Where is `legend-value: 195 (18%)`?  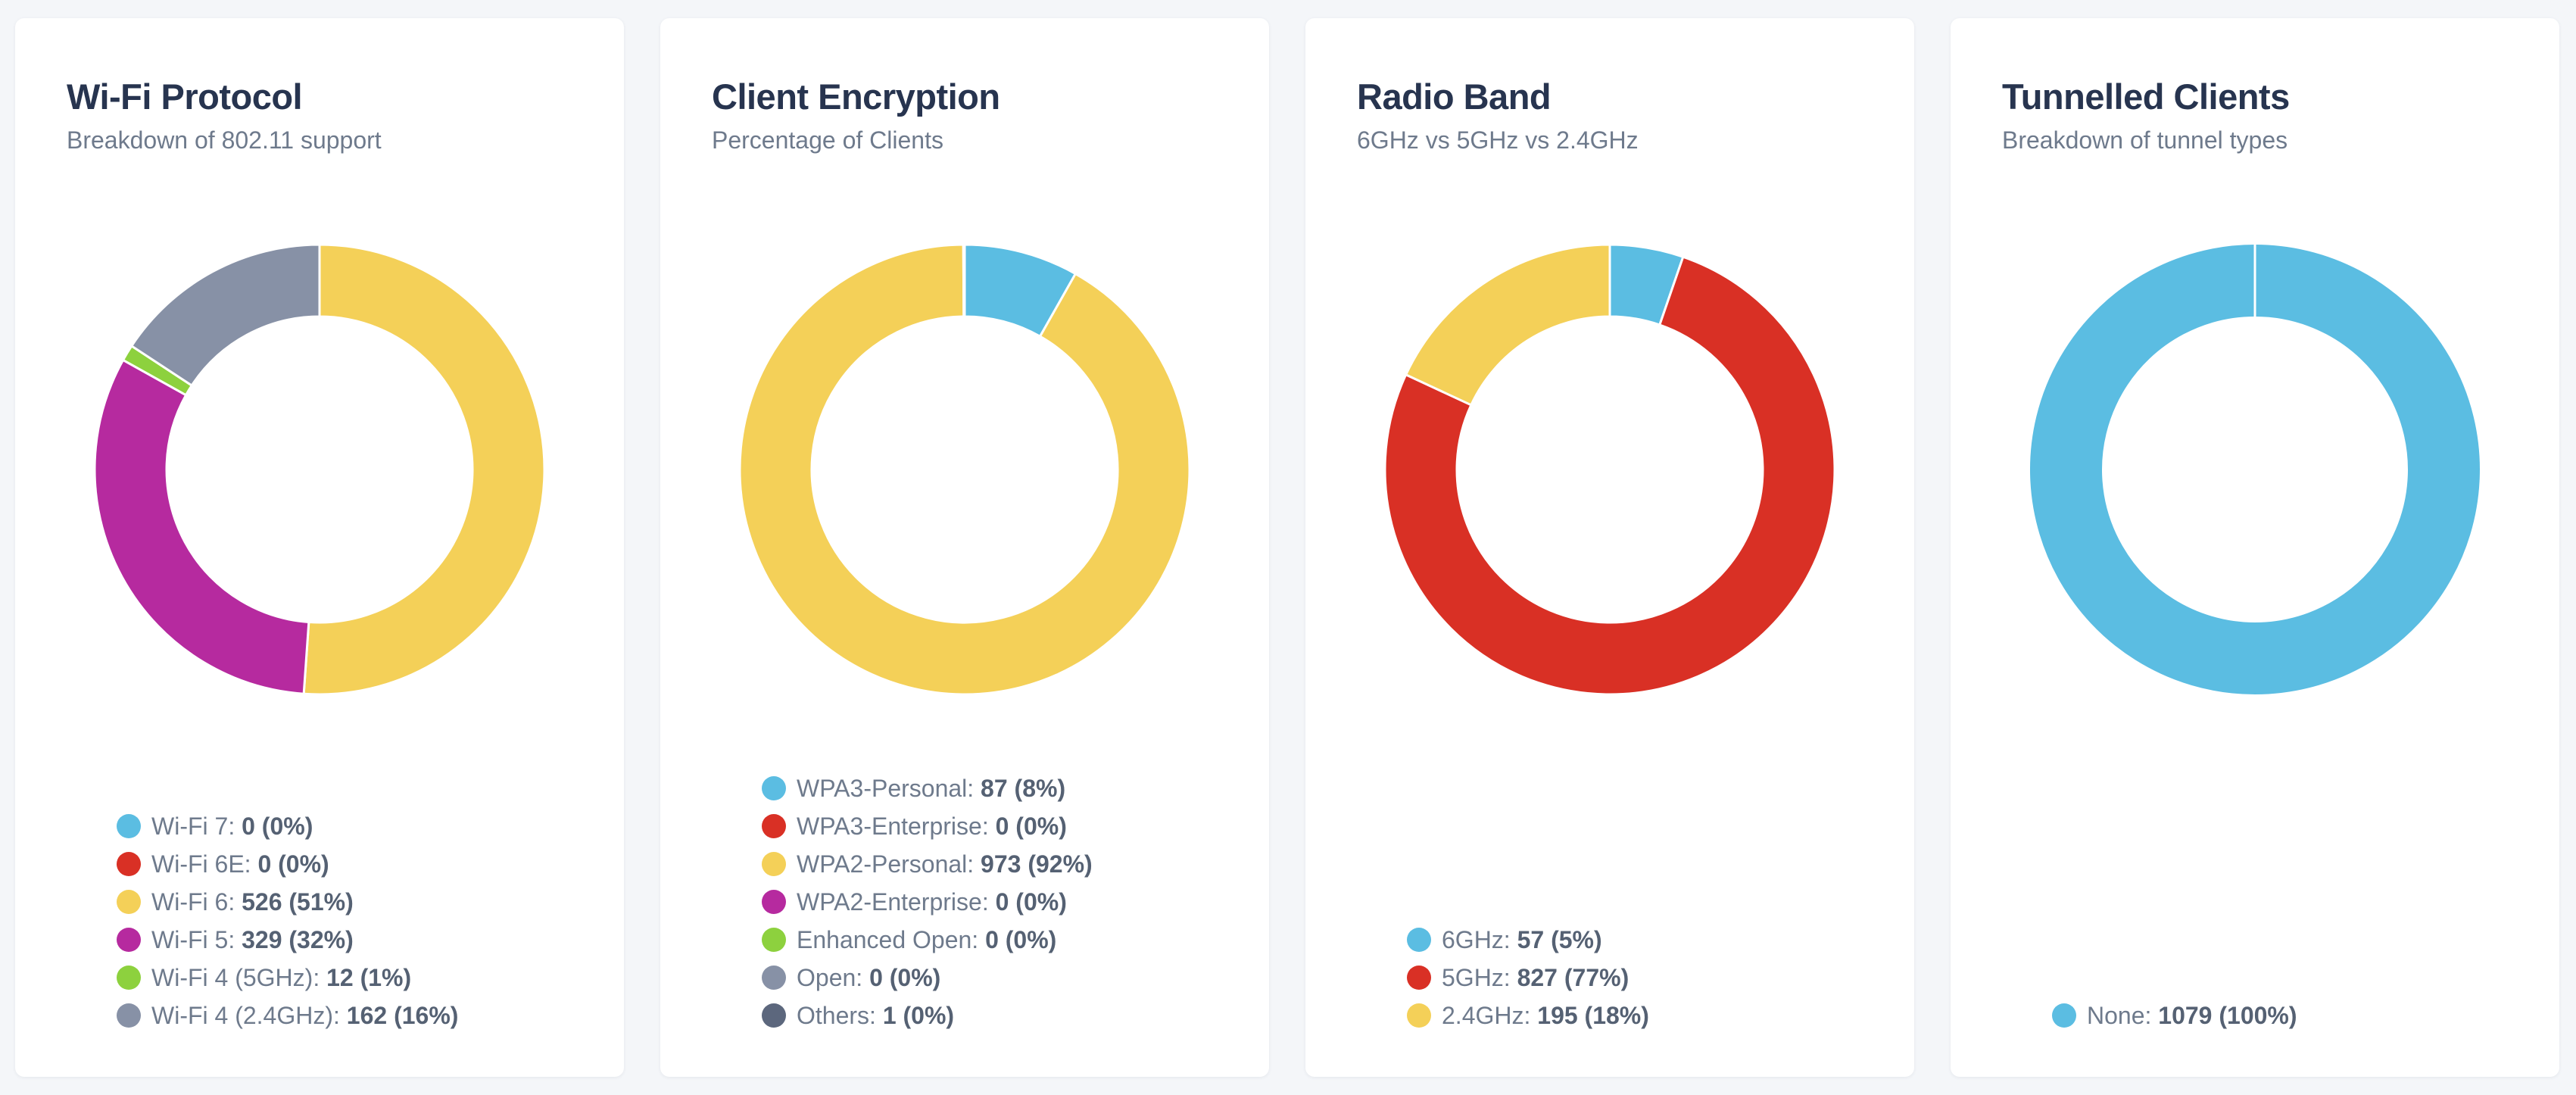 legend-value: 195 (18%) is located at coordinates (1593, 1015).